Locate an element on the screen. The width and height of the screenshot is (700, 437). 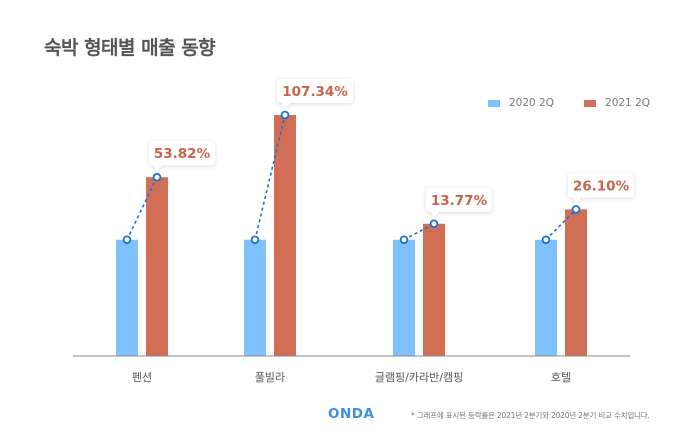
category-label: 펜션 is located at coordinates (142, 377).